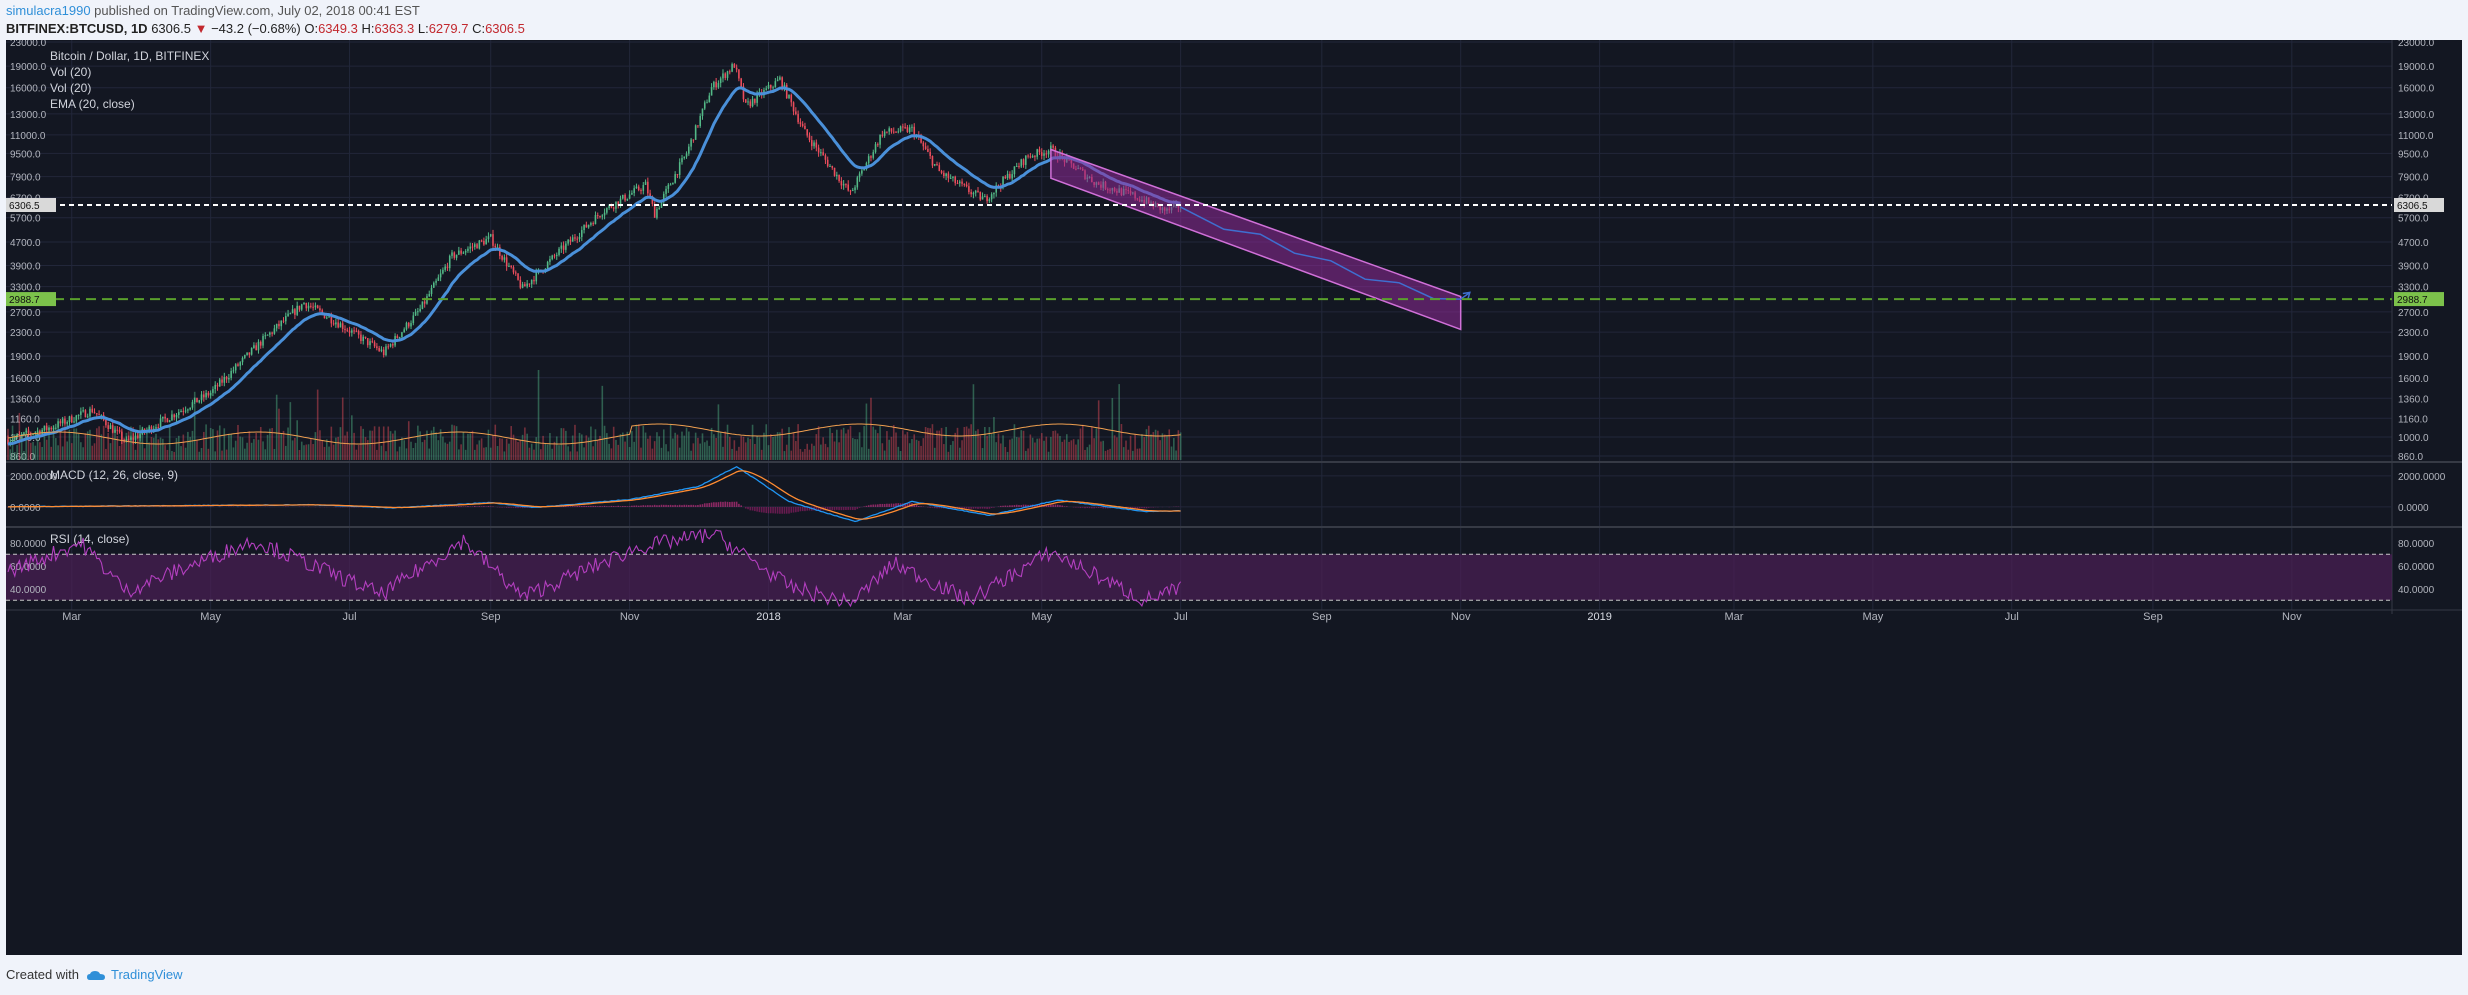  I want to click on projection-arrow-icon, so click(1466, 295).